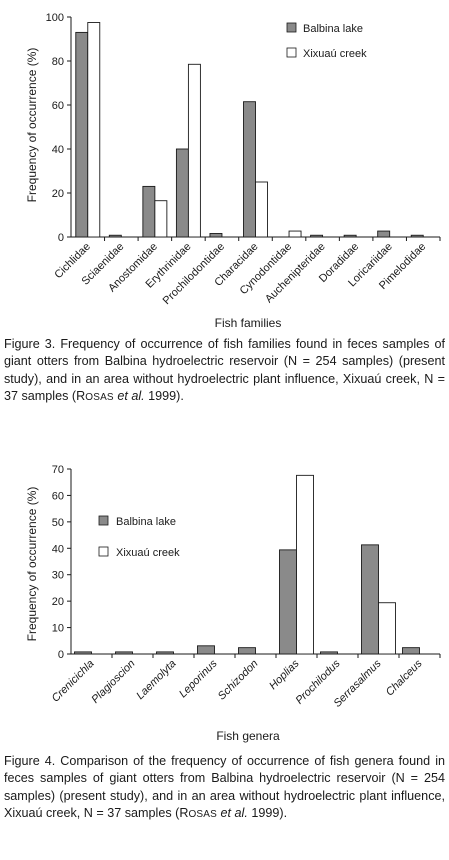 Image resolution: width=449 pixels, height=860 pixels. What do you see at coordinates (58, 576) in the screenshot?
I see `y-tick-label: 30` at bounding box center [58, 576].